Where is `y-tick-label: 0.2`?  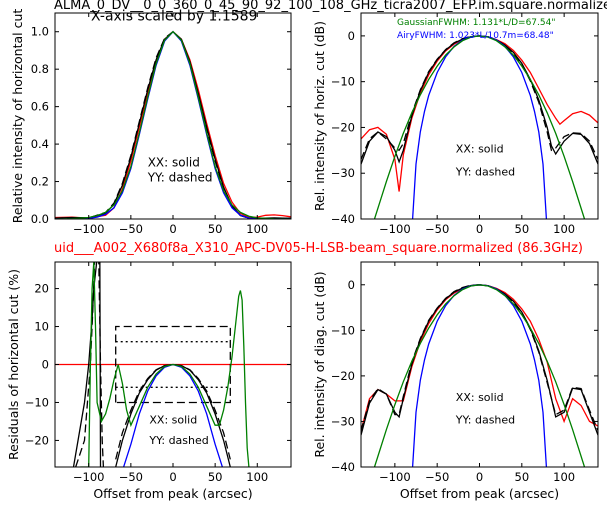 y-tick-label: 0.2 is located at coordinates (40, 182).